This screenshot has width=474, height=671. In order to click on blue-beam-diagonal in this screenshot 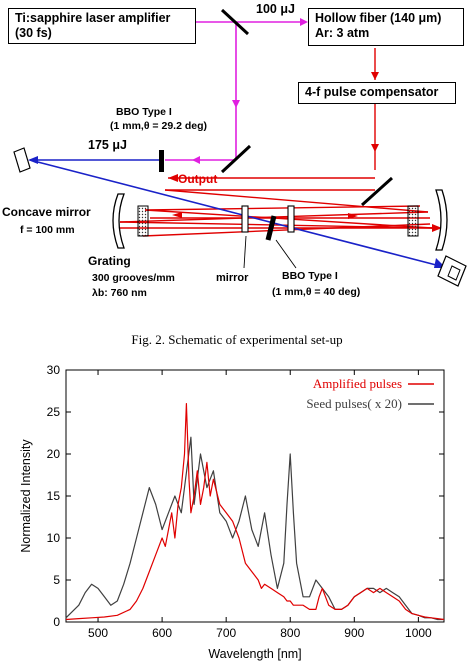, I will do `click(235, 213)`.